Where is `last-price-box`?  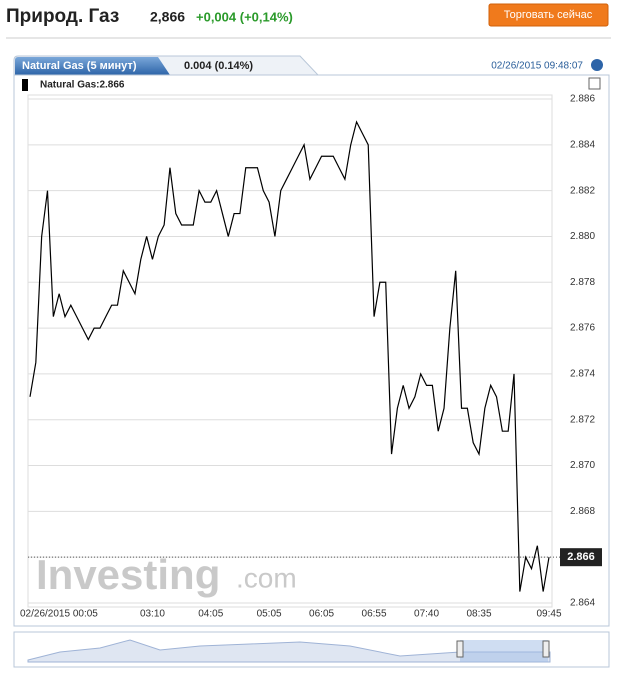 last-price-box is located at coordinates (581, 557).